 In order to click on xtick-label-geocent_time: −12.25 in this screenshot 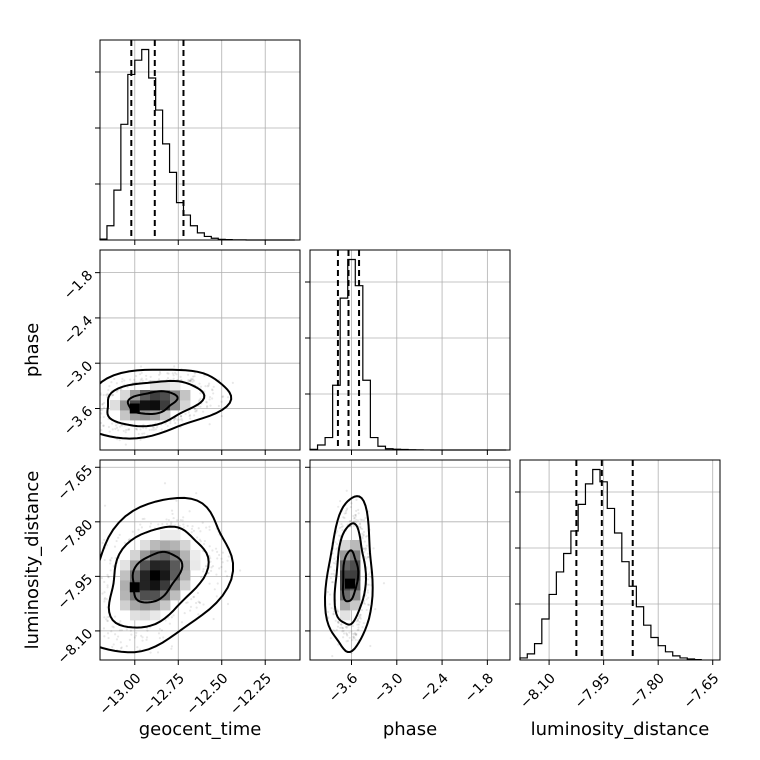, I will do `click(251, 694)`.